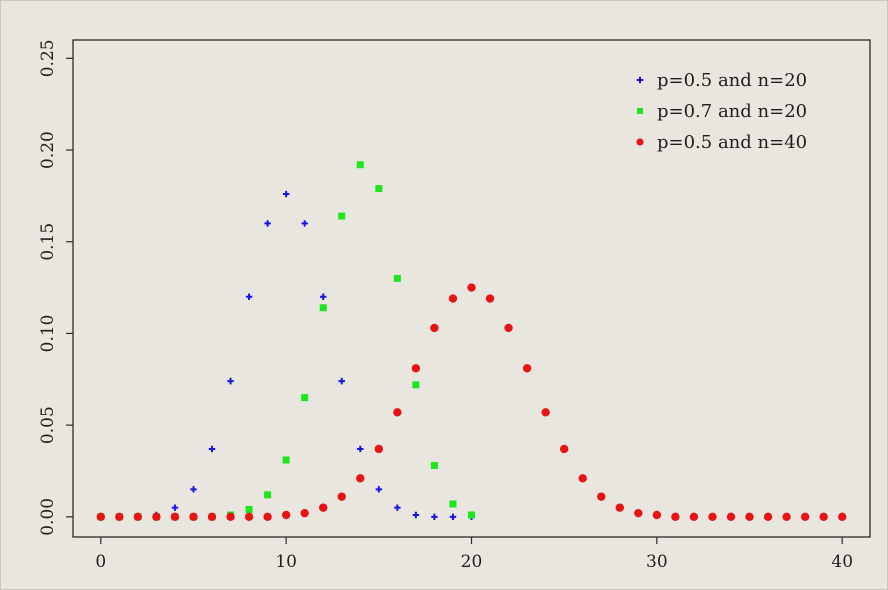  What do you see at coordinates (55, 287) in the screenshot?
I see `y-axis: 0.00 0.05 0.10 0.15 0.20 0.25` at bounding box center [55, 287].